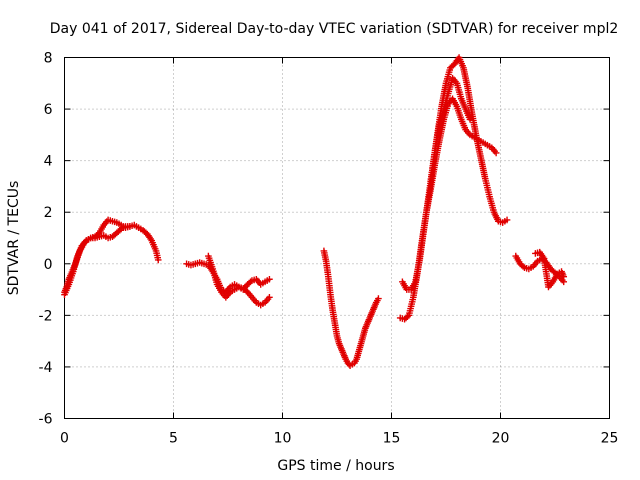 The image size is (640, 480). What do you see at coordinates (48, 162) in the screenshot?
I see `y-tick-label: 4` at bounding box center [48, 162].